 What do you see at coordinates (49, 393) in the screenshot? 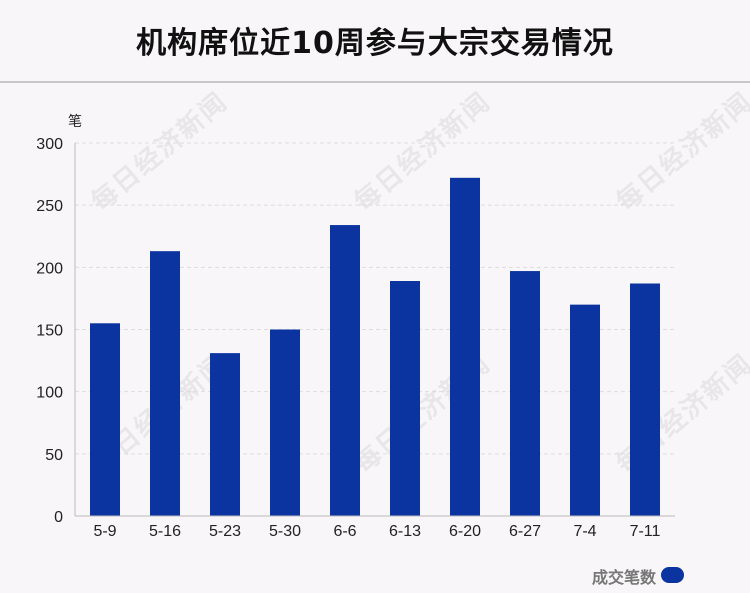
I see `y-tick-label: 100` at bounding box center [49, 393].